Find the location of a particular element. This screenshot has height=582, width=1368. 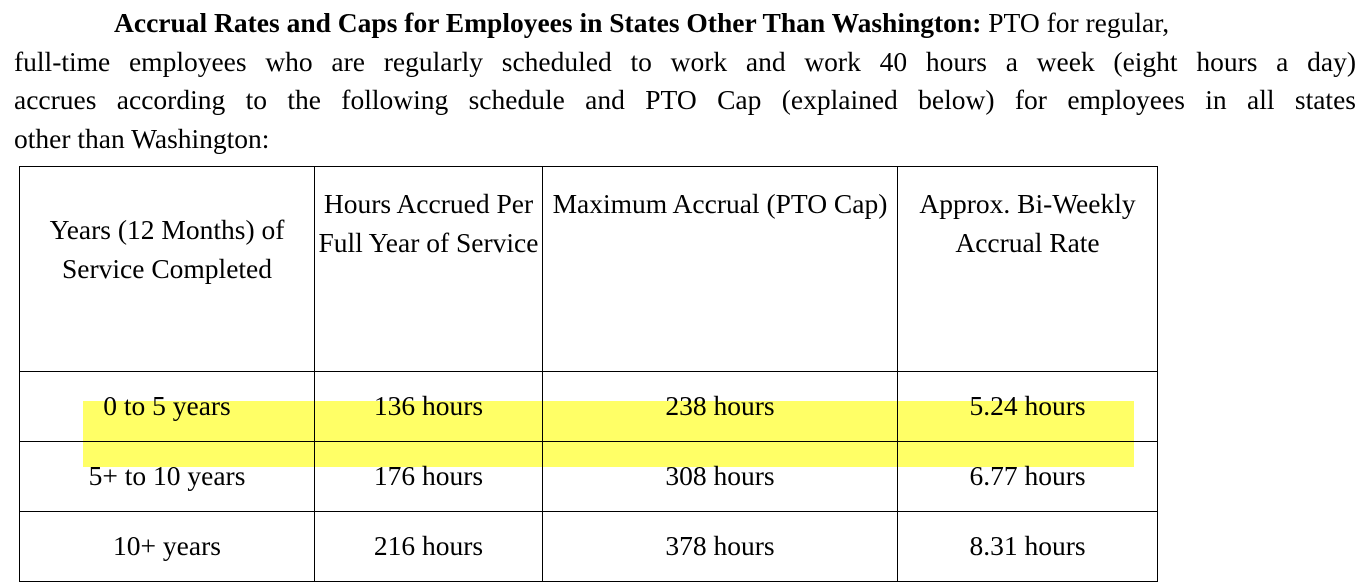

cell-biweekly-rate: 5.24 hours is located at coordinates (1027, 406).